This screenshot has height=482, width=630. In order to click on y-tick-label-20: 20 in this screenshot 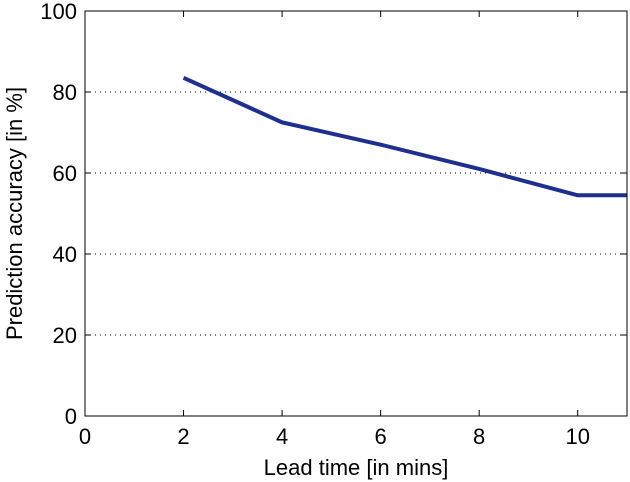, I will do `click(65, 335)`.